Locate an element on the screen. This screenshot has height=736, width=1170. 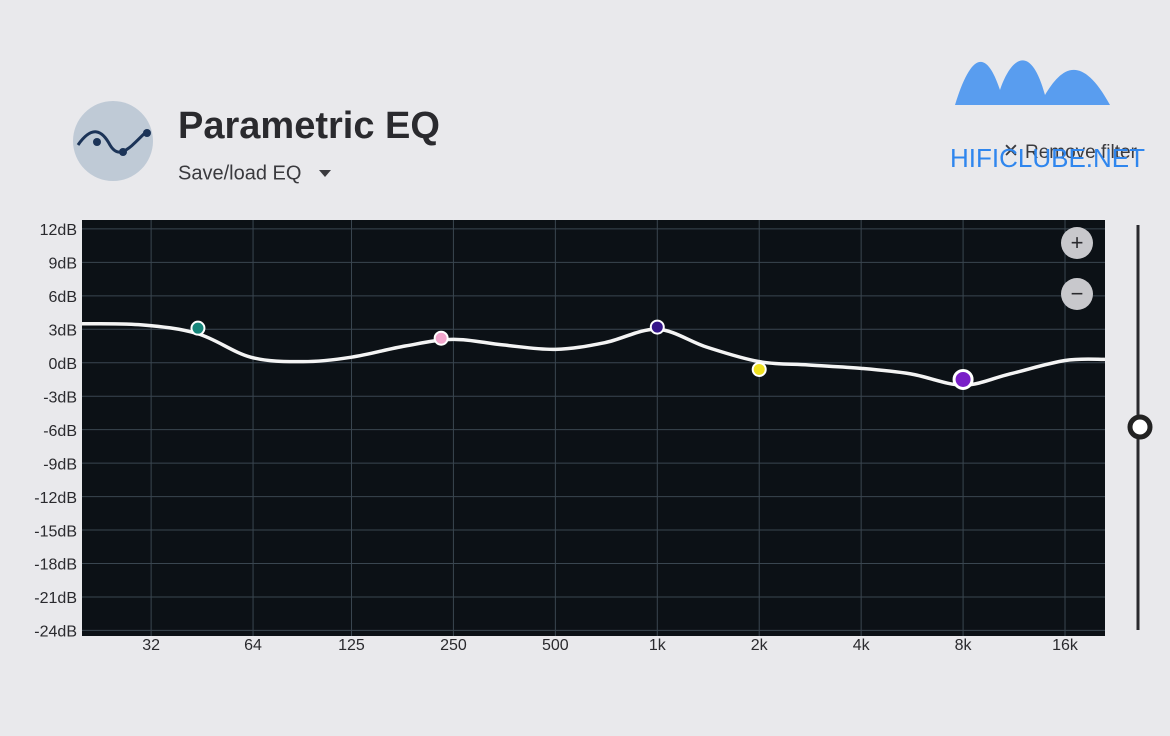
zoom-in-button is located at coordinates (1077, 243).